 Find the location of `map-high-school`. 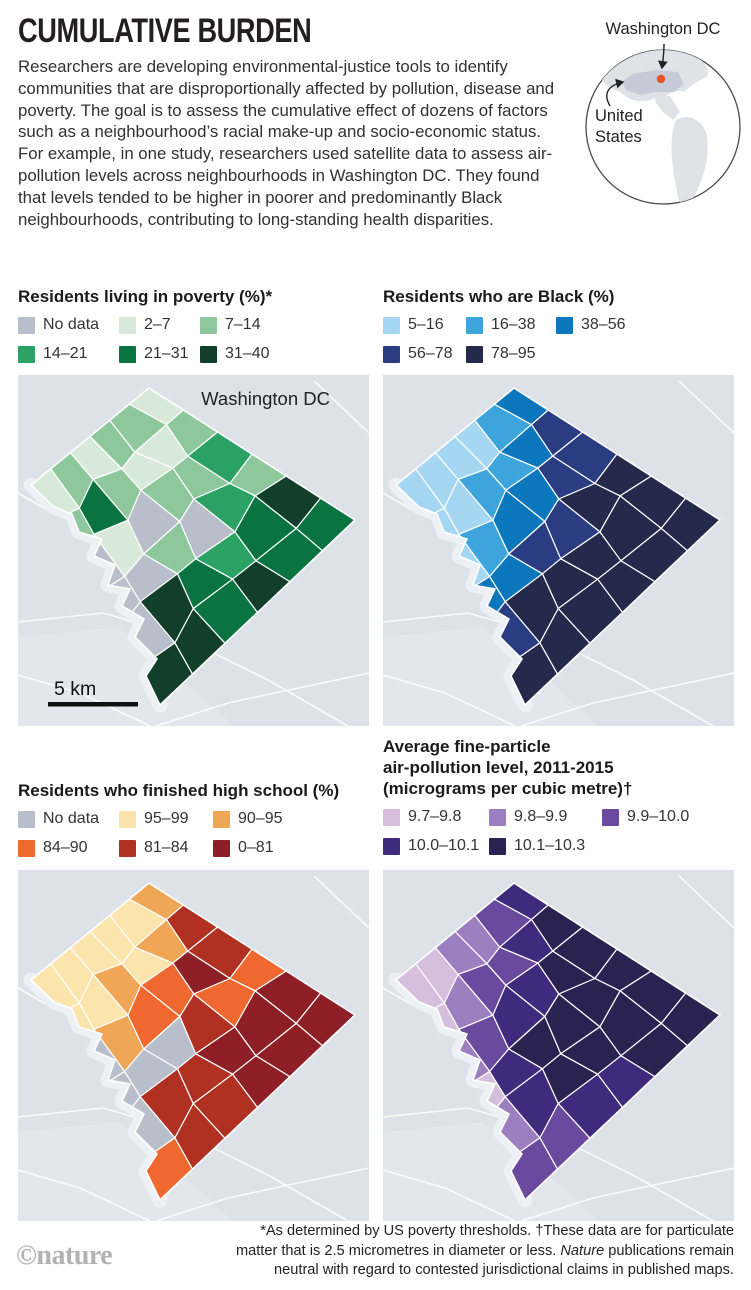

map-high-school is located at coordinates (193, 1045).